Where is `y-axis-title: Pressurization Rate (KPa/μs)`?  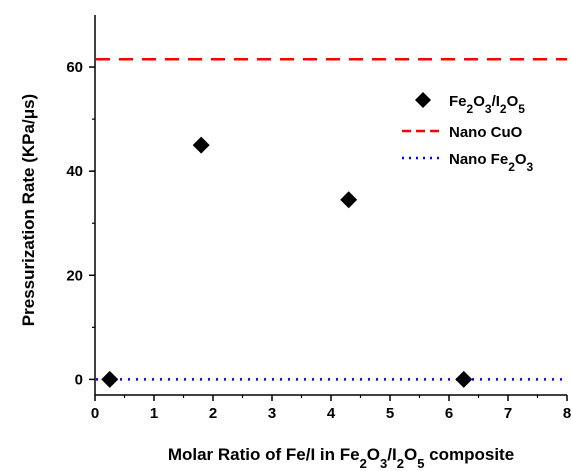 y-axis-title: Pressurization Rate (KPa/μs) is located at coordinates (28, 210).